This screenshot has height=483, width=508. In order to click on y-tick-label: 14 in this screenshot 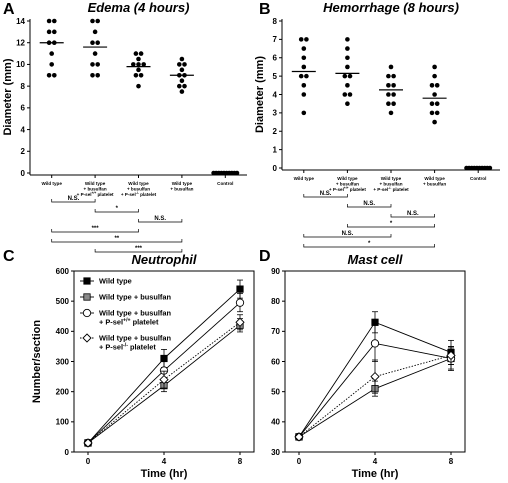, I will do `click(20, 21)`.